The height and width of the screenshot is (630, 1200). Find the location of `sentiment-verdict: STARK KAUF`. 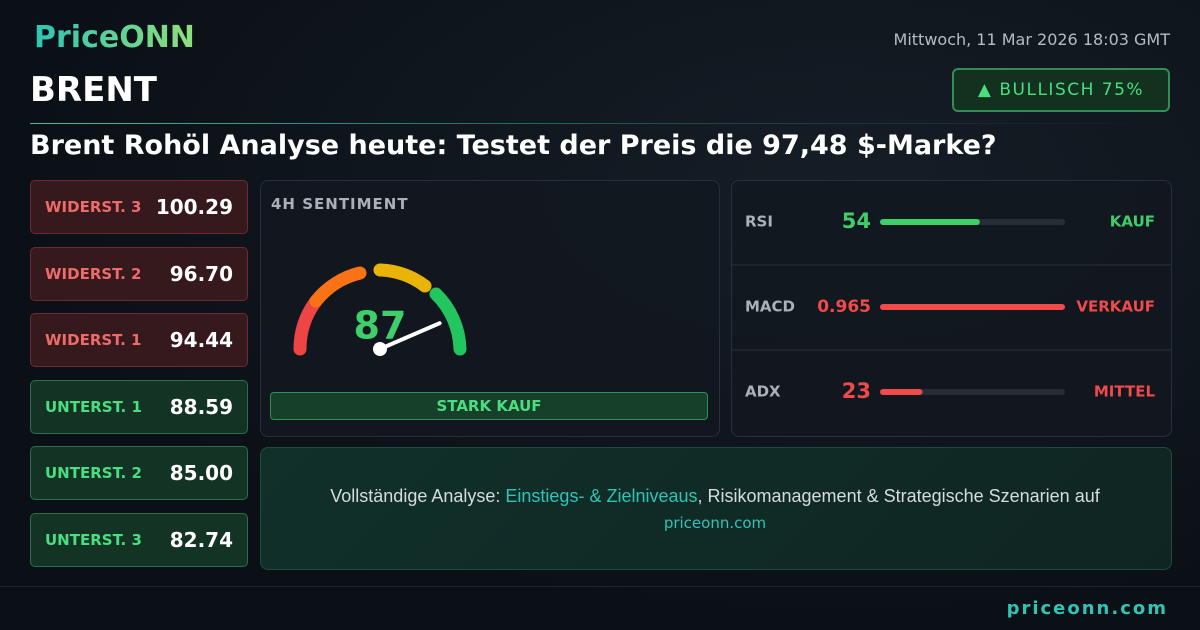

sentiment-verdict: STARK KAUF is located at coordinates (489, 406).